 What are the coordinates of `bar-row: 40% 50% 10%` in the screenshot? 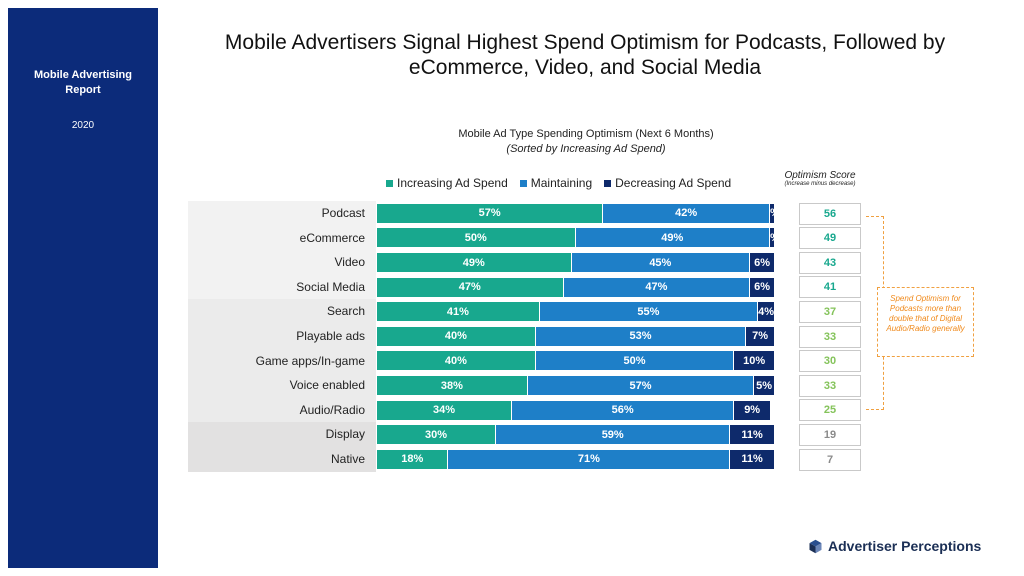 It's located at (575, 361).